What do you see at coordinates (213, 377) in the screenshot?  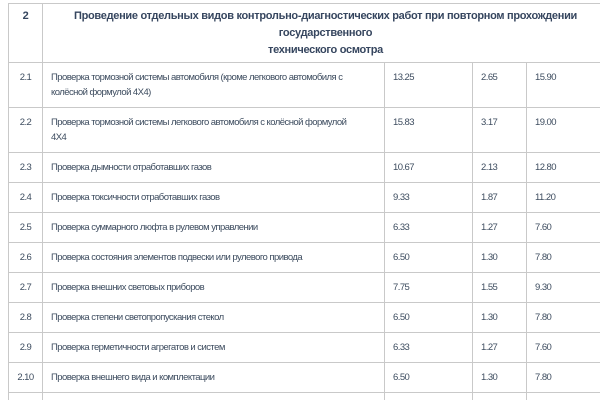 I see `row-description: Проверка внешнего вида и комплектации` at bounding box center [213, 377].